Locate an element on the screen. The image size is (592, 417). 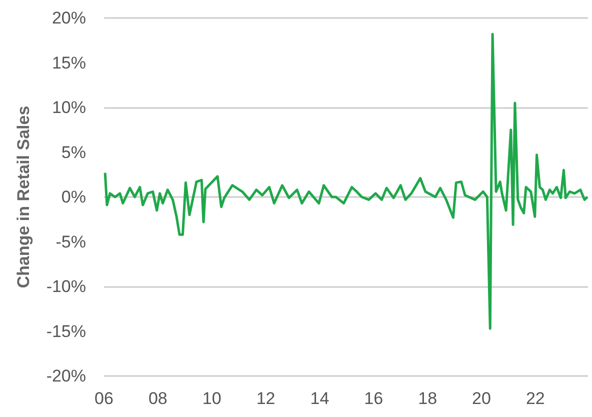
y-tick-label: 10% is located at coordinates (69, 107).